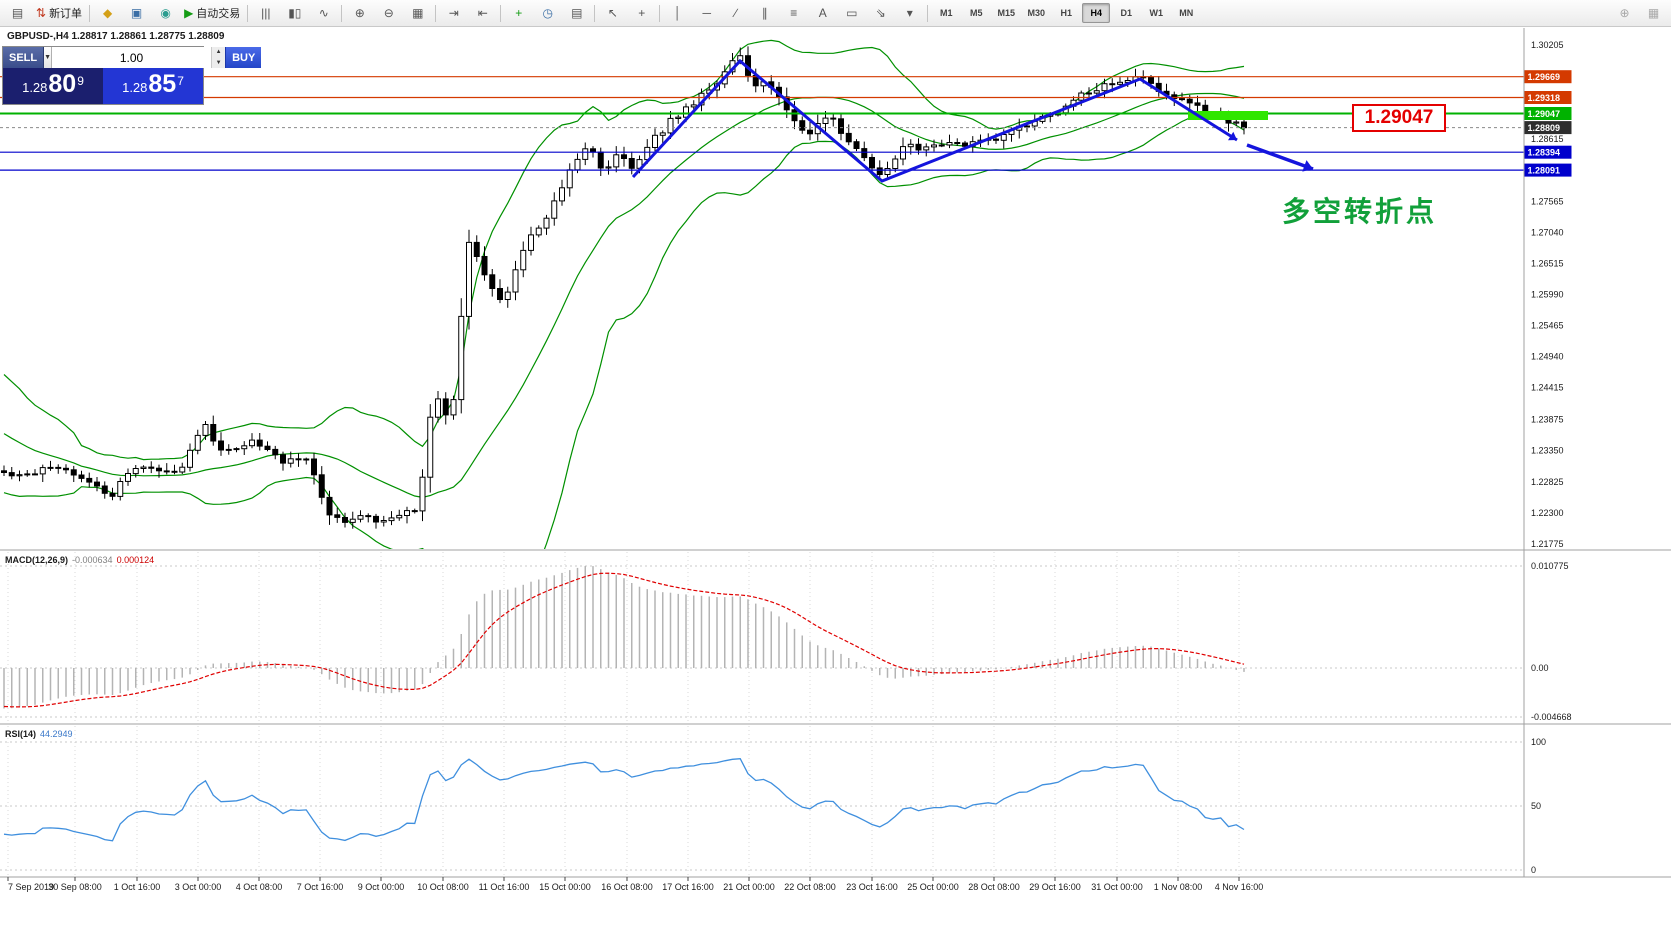 Image resolution: width=1671 pixels, height=949 pixels. What do you see at coordinates (1547, 513) in the screenshot?
I see `svg-text: 1.22300` at bounding box center [1547, 513].